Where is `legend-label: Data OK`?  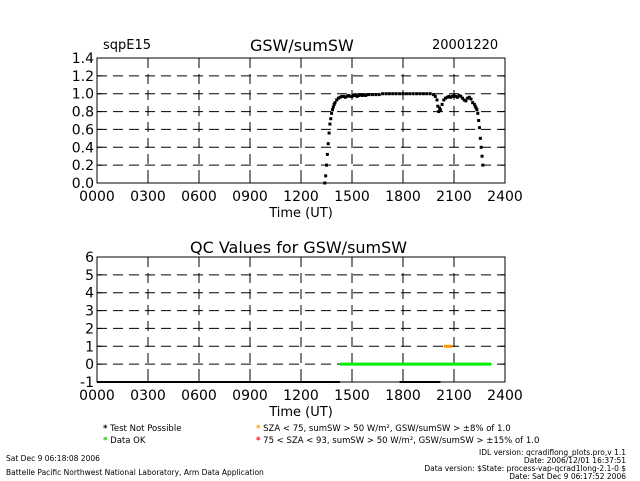 legend-label: Data OK is located at coordinates (128, 441).